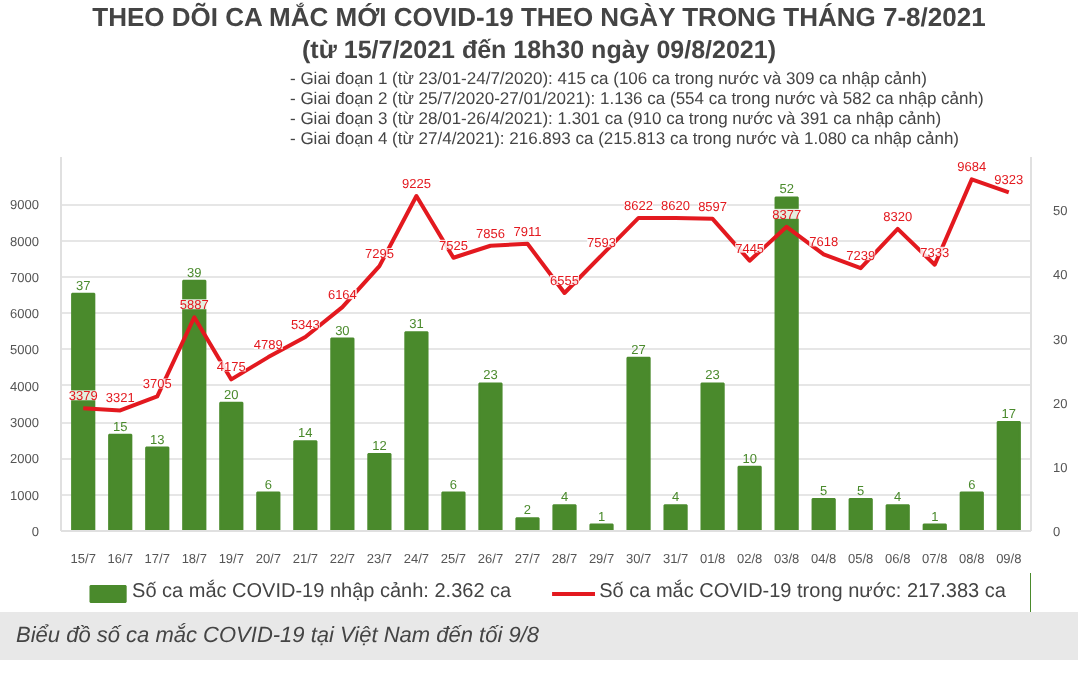 Image resolution: width=1078 pixels, height=676 pixels. Describe the element at coordinates (625, 138) in the screenshot. I see `text: - Giai đoạn 4 (từ 27/4/2021): 216.893 ca (215.813 ca trong nước và 1.080 ca nhập cảnh)` at that location.